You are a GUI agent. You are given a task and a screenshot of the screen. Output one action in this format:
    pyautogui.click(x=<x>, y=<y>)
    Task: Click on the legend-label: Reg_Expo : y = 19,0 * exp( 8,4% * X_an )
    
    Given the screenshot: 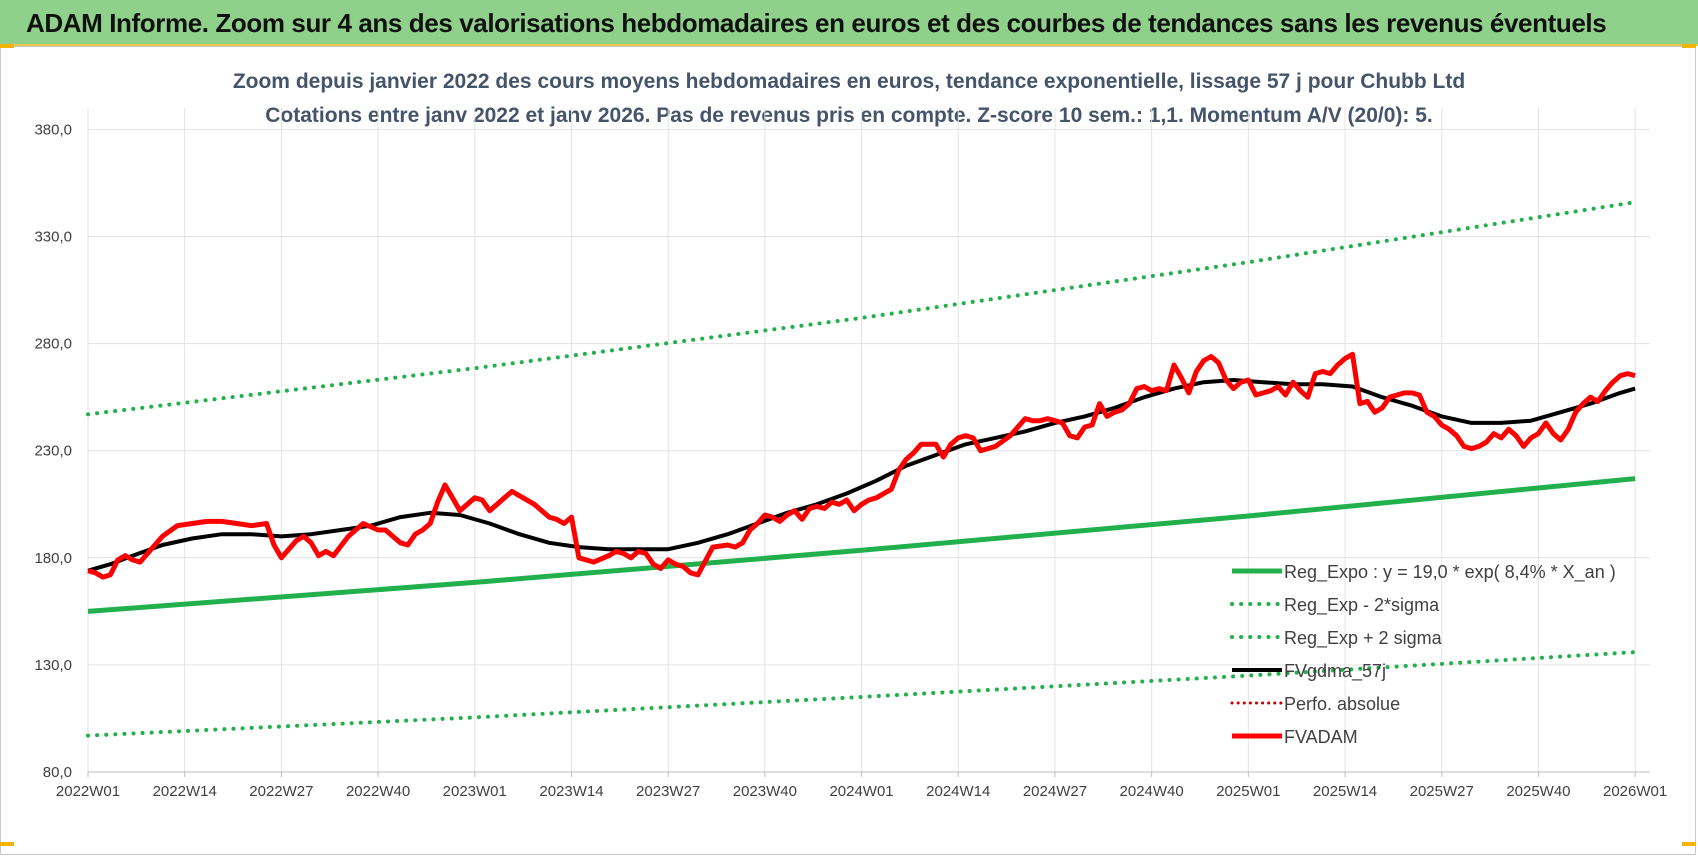 What is the action you would take?
    pyautogui.click(x=1450, y=572)
    